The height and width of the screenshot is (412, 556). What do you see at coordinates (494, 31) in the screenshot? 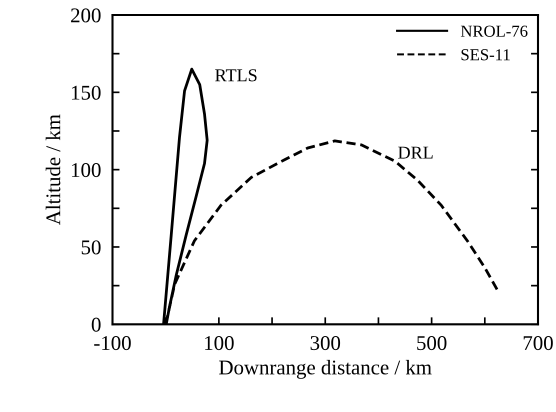
I see `legend-label: NROL-76` at bounding box center [494, 31].